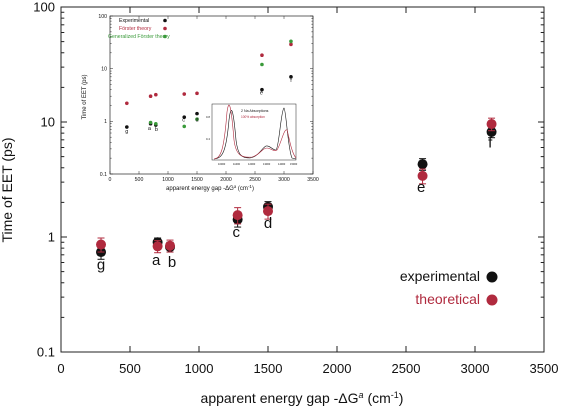 This screenshot has width=570, height=413. I want to click on inset-x-tick-label: 2500, so click(255, 180).